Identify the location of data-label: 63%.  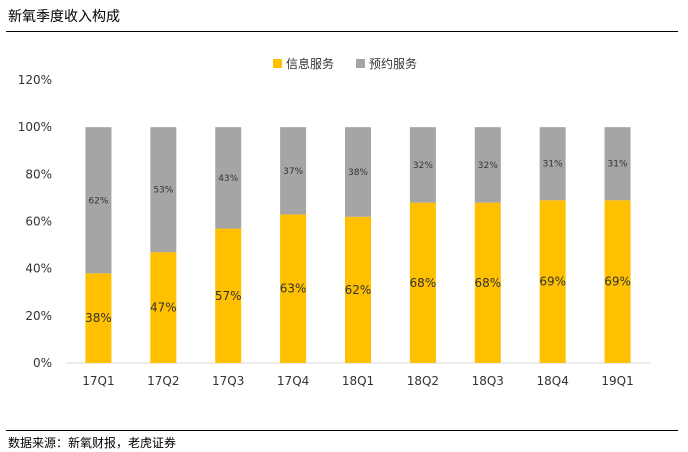
(293, 289).